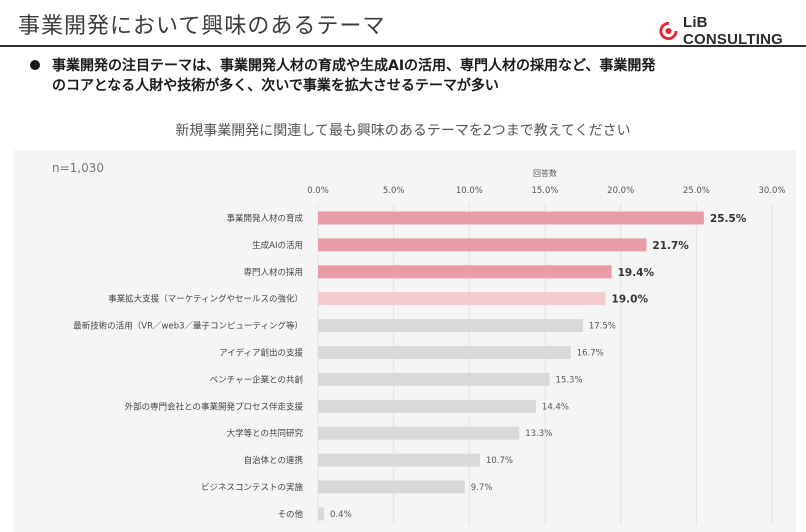 This screenshot has height=532, width=806. Describe the element at coordinates (499, 461) in the screenshot. I see `value-label: 10.7%` at that location.